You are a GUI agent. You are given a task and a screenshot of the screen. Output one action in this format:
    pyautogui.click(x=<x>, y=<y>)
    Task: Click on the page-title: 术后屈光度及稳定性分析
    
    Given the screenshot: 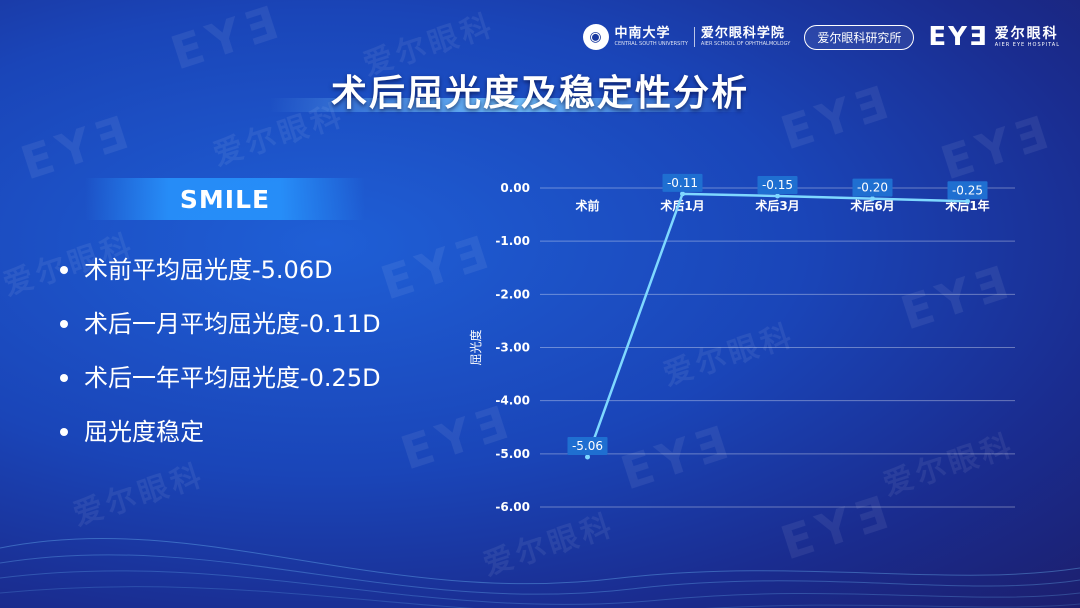 What is the action you would take?
    pyautogui.click(x=539, y=93)
    